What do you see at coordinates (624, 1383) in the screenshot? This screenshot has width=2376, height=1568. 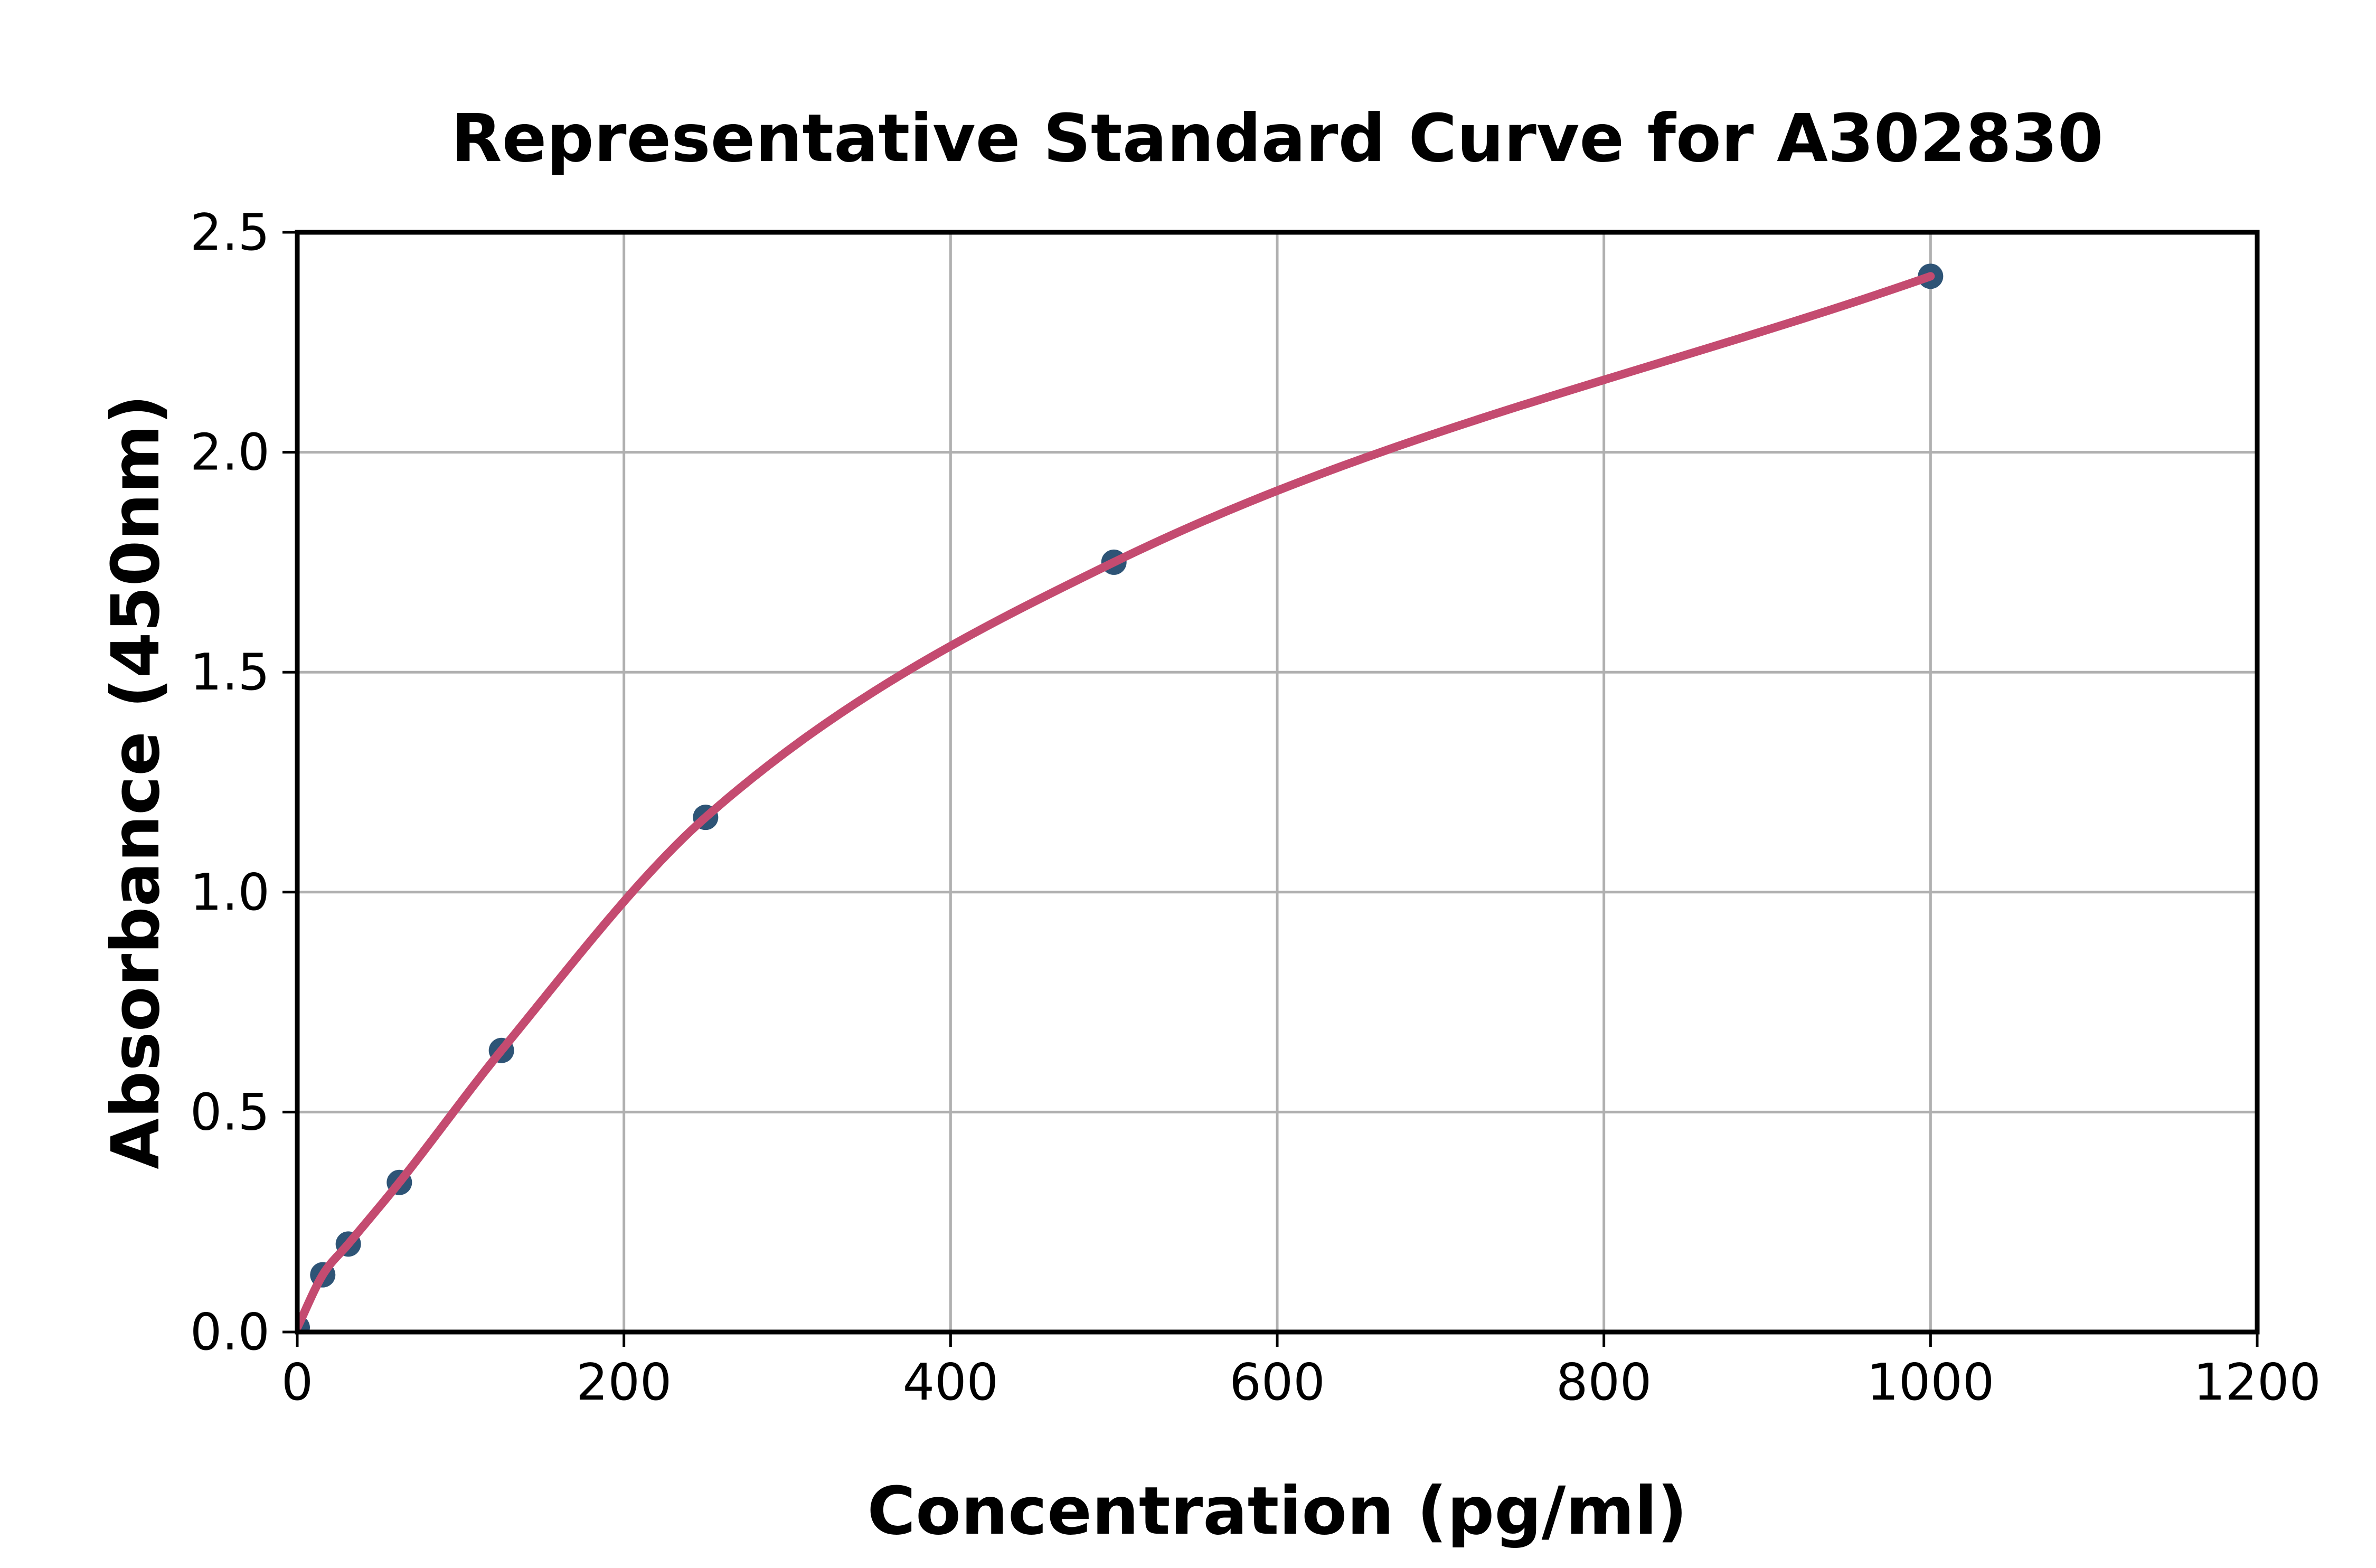 I see `x-tick-label-200: 200` at bounding box center [624, 1383].